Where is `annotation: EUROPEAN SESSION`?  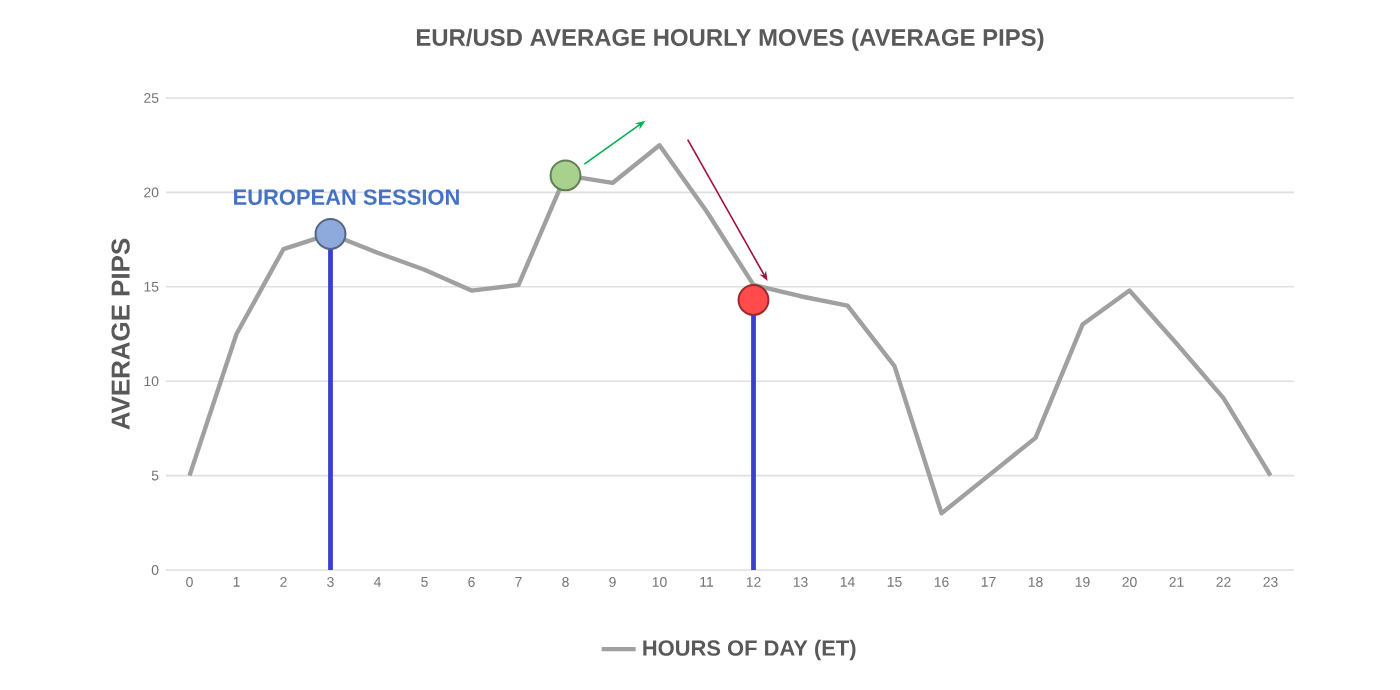
annotation: EUROPEAN SESSION is located at coordinates (346, 197).